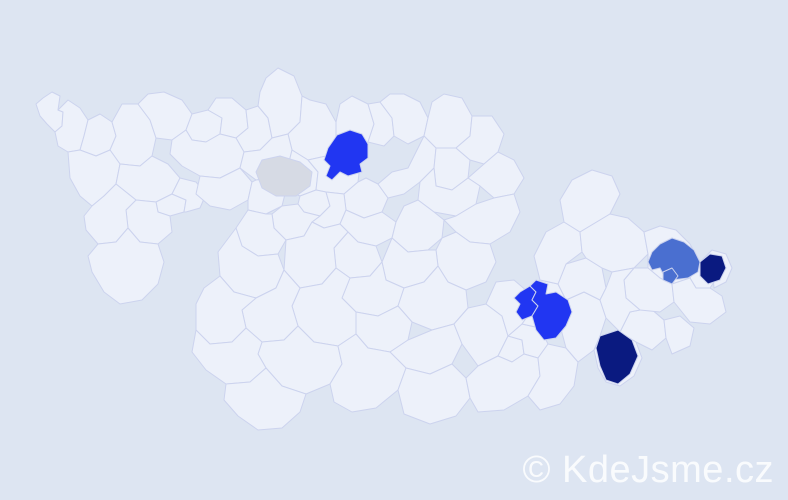 The height and width of the screenshot is (500, 788). What do you see at coordinates (672, 331) in the screenshot?
I see `district-vsetin` at bounding box center [672, 331].